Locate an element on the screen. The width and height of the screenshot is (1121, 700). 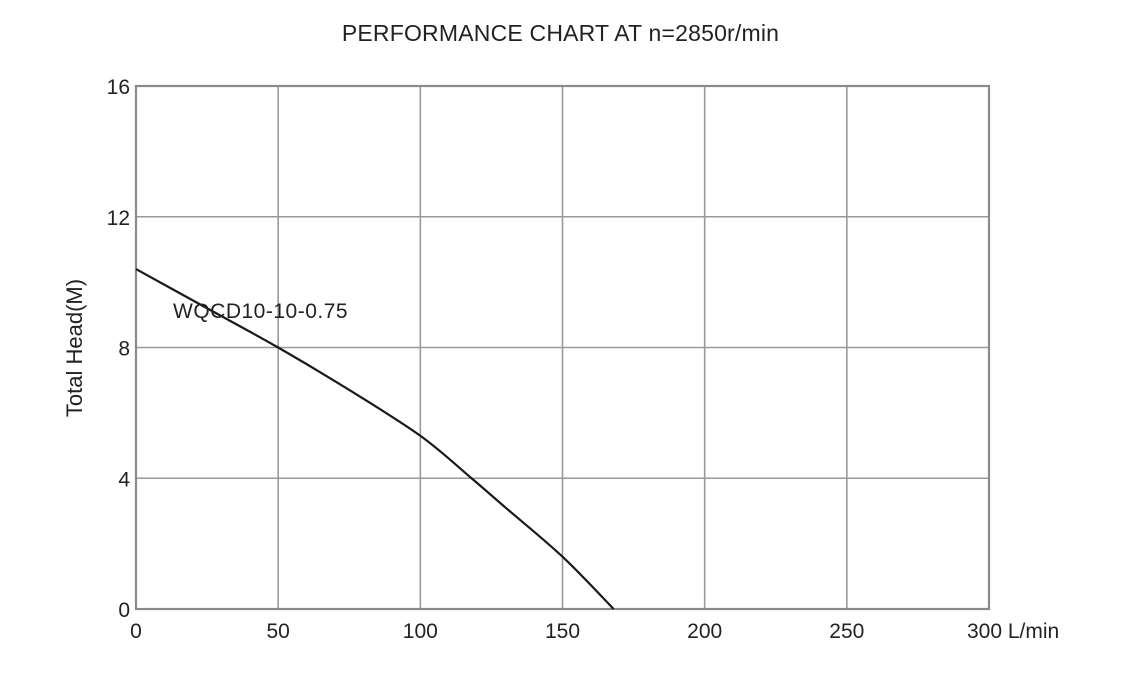
chart-title: PERFORMANCE CHART AT n=2850r/min is located at coordinates (560, 33).